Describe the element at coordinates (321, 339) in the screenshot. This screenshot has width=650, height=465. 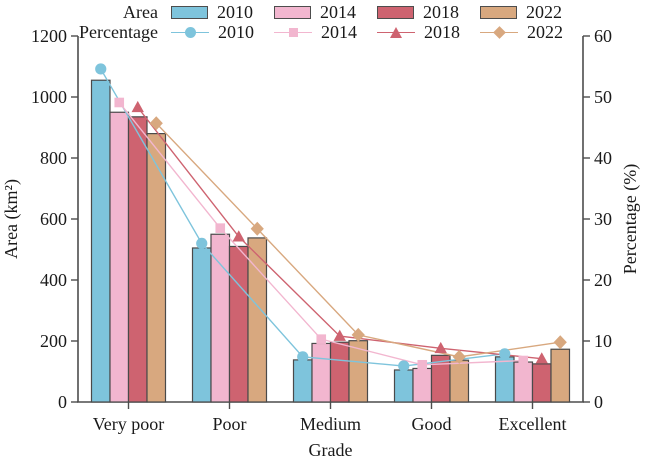
I see `marker-2014-medium` at that location.